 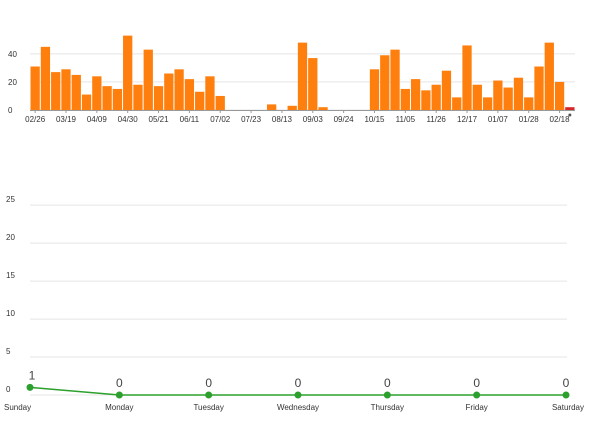 What do you see at coordinates (568, 407) in the screenshot?
I see `line-x-tick-label: Saturday` at bounding box center [568, 407].